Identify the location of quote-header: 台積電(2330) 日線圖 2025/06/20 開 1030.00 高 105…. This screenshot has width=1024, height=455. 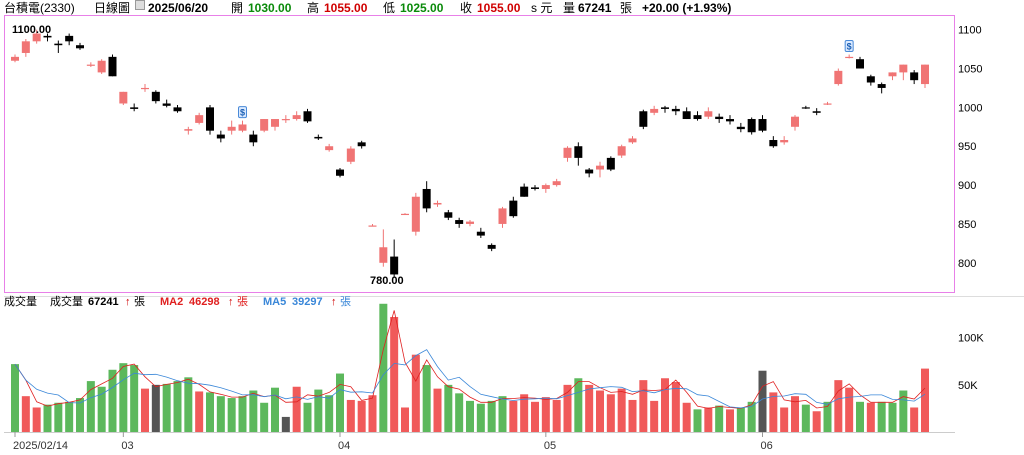
(512, 8).